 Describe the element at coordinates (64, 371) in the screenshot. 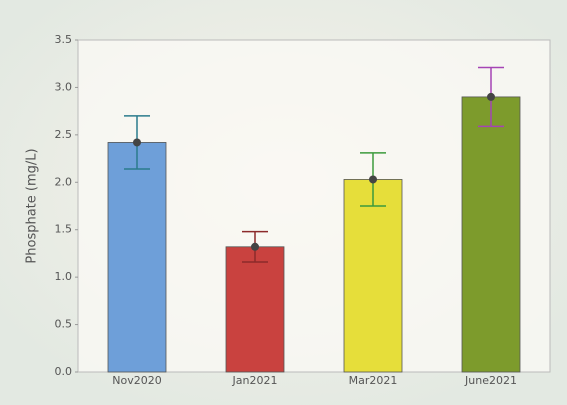

I see `y-tick-label: 0.0` at that location.